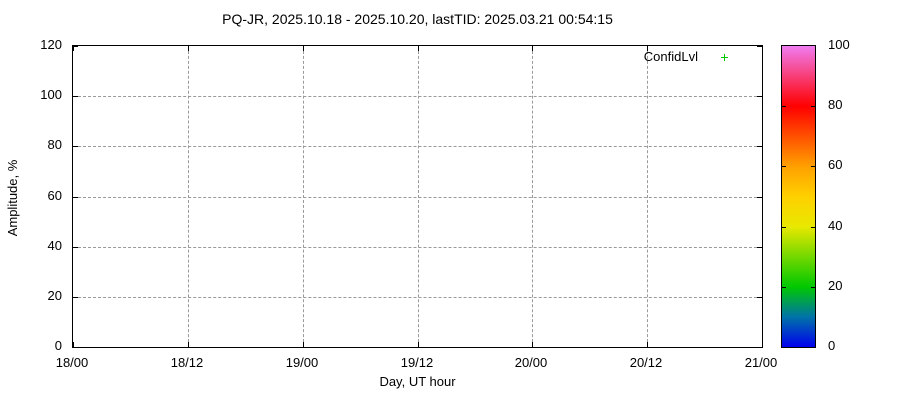  I want to click on colorbar-tick-label: 0, so click(832, 345).